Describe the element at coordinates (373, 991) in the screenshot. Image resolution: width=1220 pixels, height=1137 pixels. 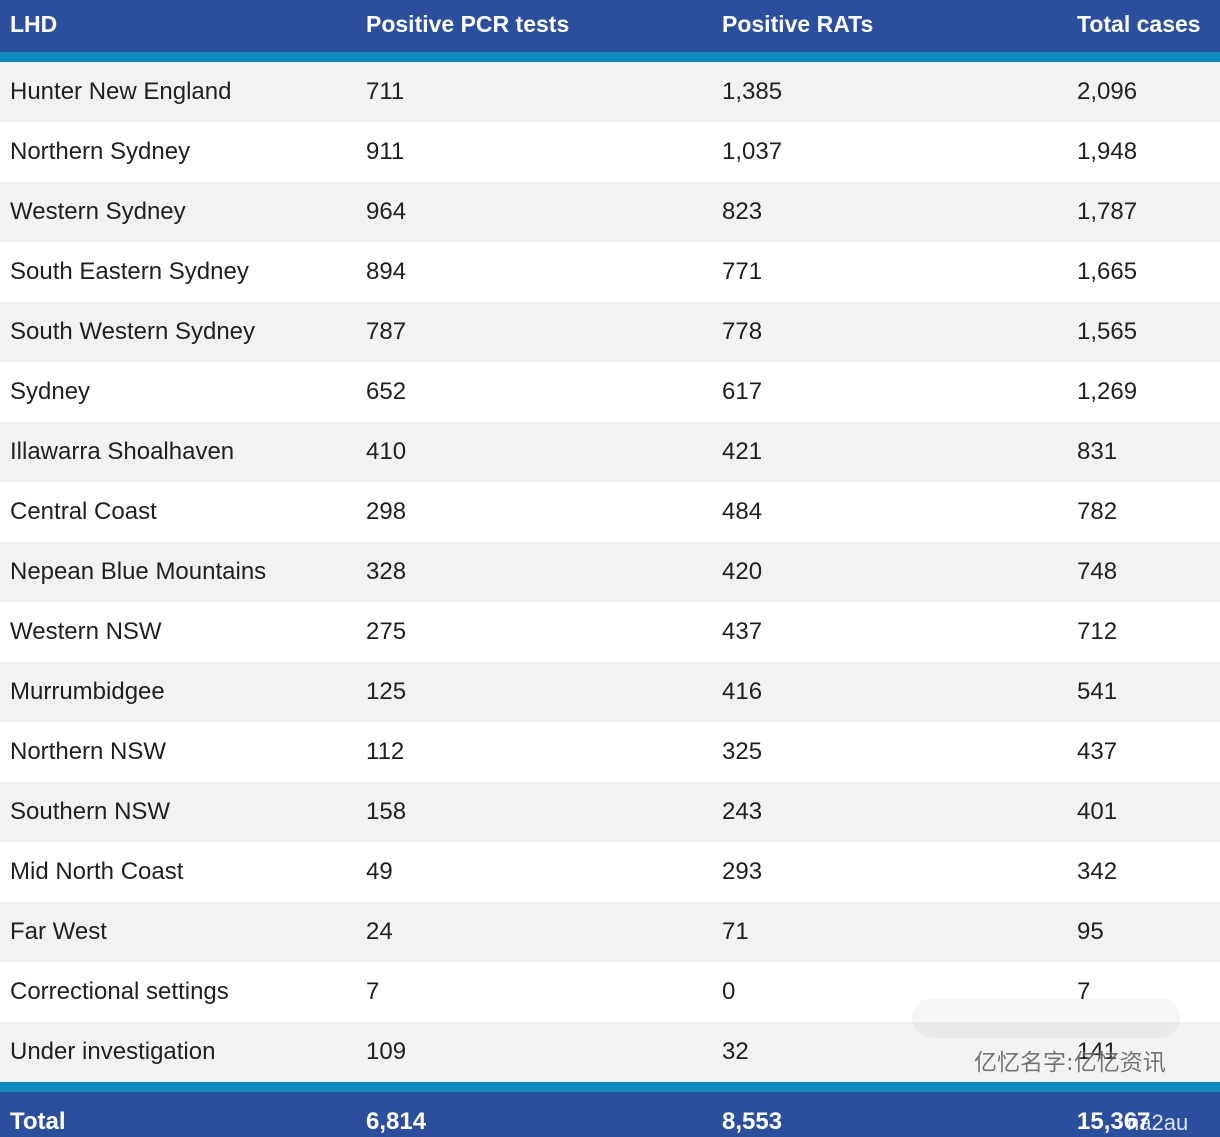
I see `cell-positive-pcr: 7` at that location.